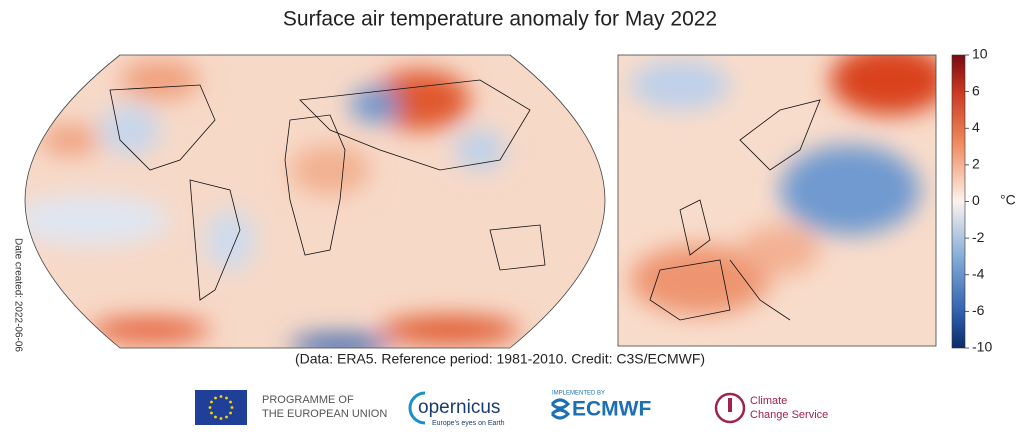  Describe the element at coordinates (982, 347) in the screenshot. I see `colorbar-label: -10` at that location.